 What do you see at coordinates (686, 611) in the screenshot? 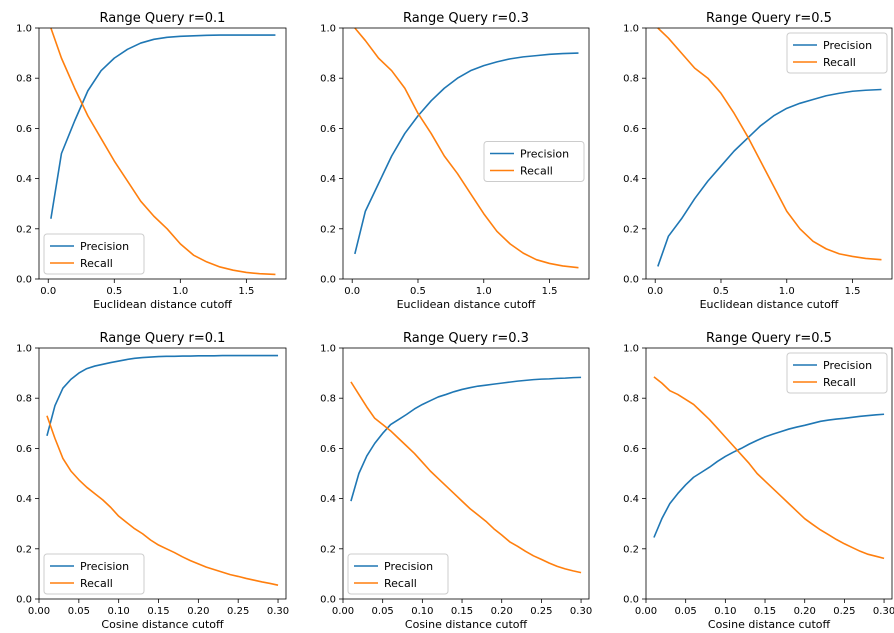
I see `x-tick-label: 0.05` at bounding box center [686, 611].